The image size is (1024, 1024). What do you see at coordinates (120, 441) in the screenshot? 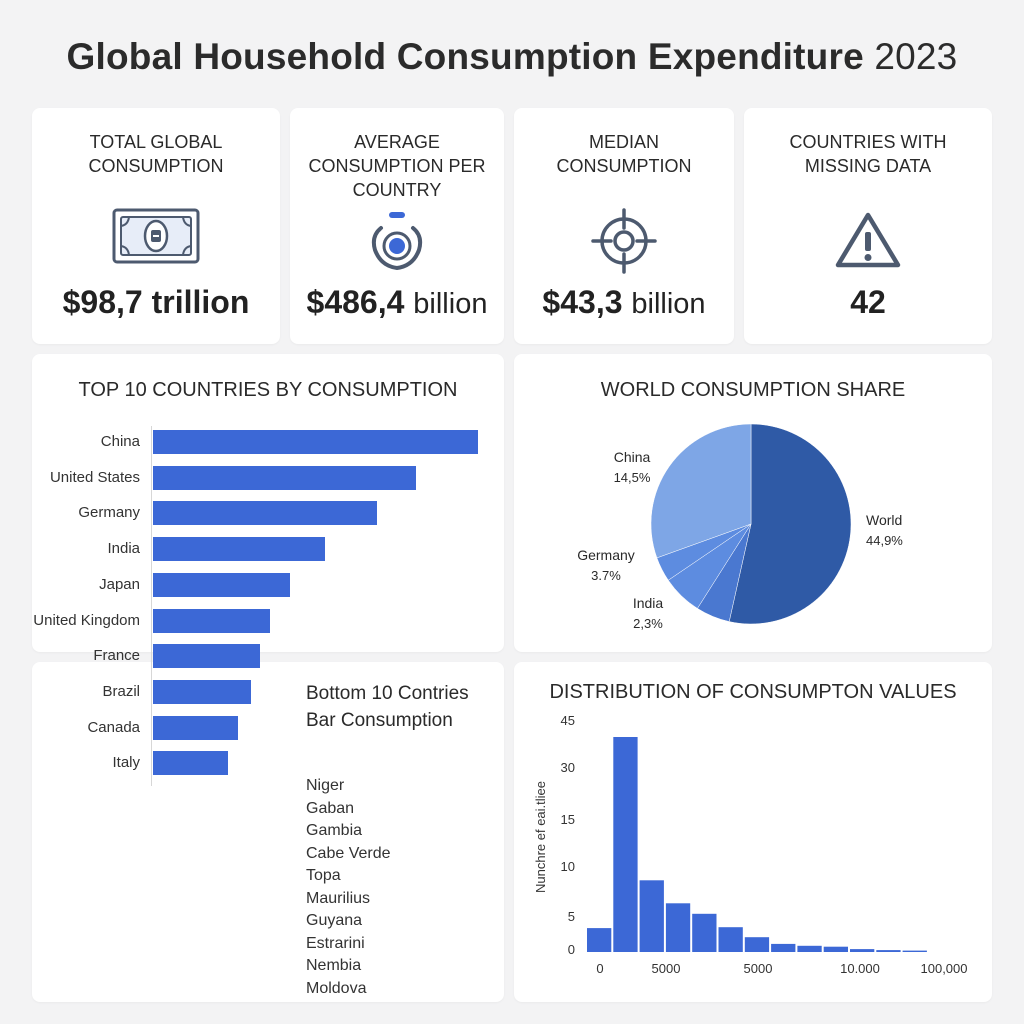
I see `top10-bar-label: China` at bounding box center [120, 441].